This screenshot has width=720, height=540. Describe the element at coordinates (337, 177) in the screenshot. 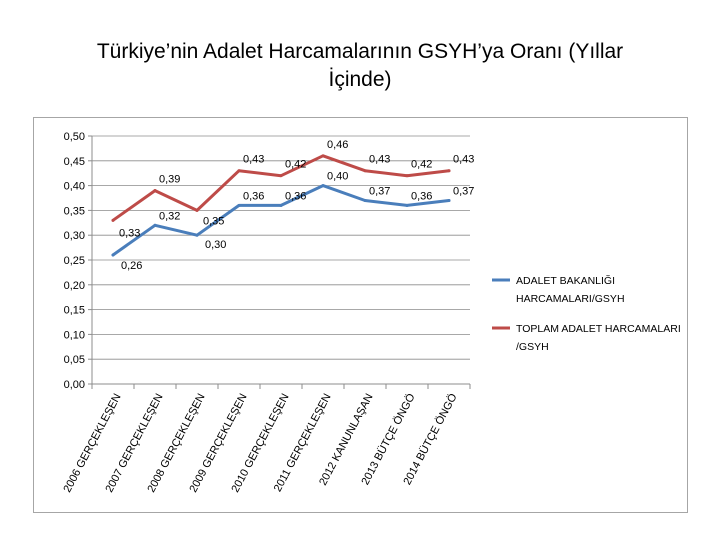

I see `data-label: 0,40` at that location.